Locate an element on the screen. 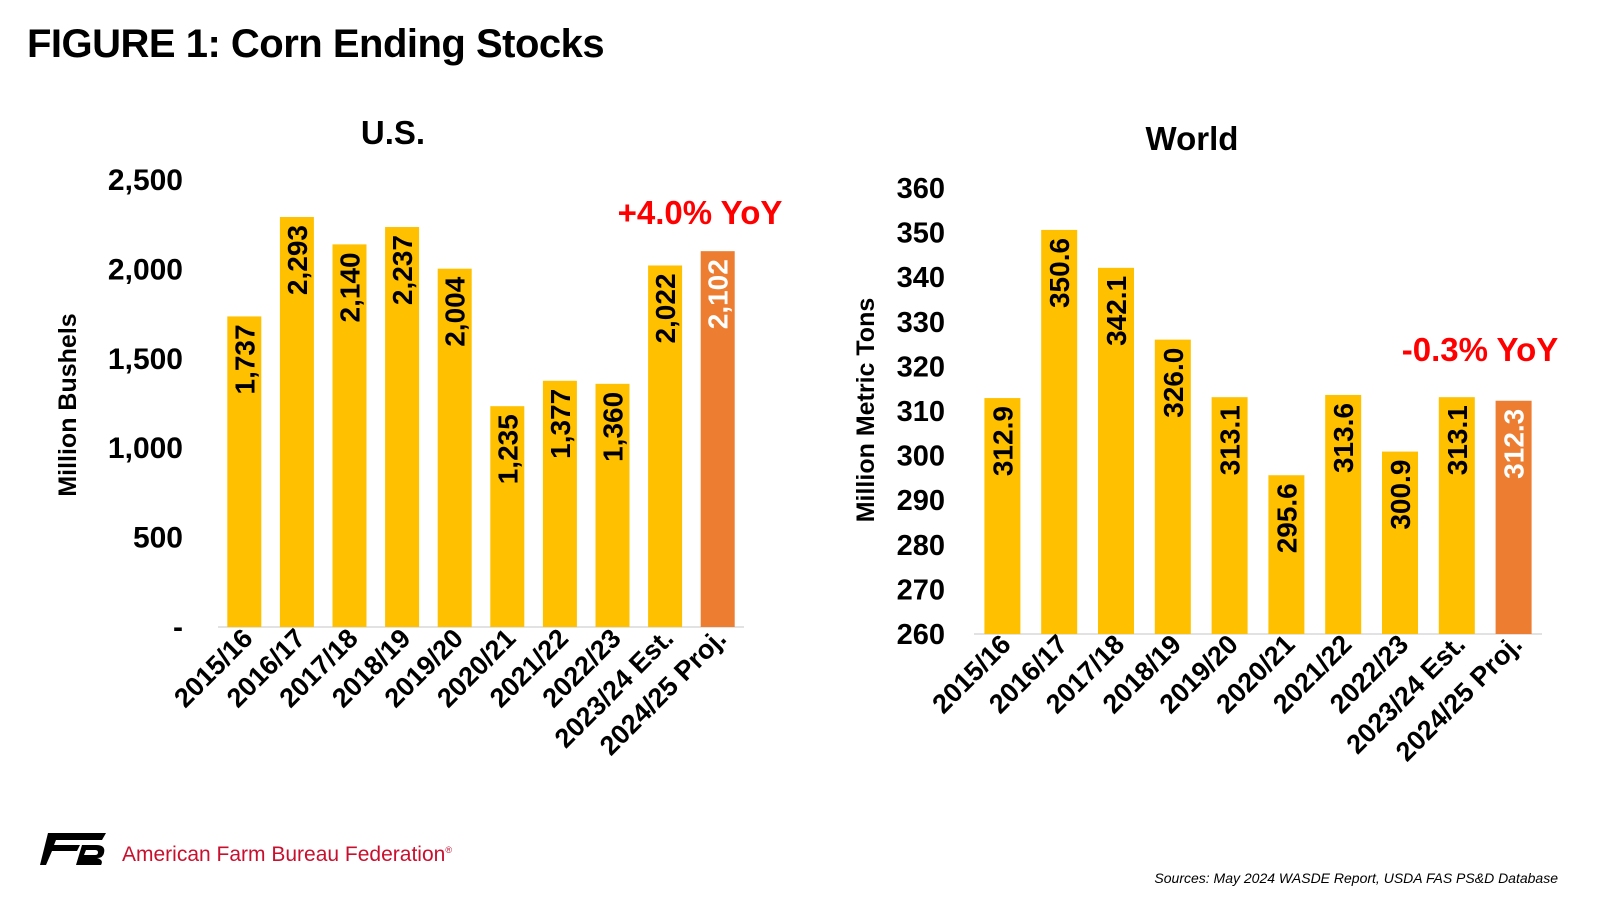  world-bar-value-label: 312.3 is located at coordinates (1514, 444).